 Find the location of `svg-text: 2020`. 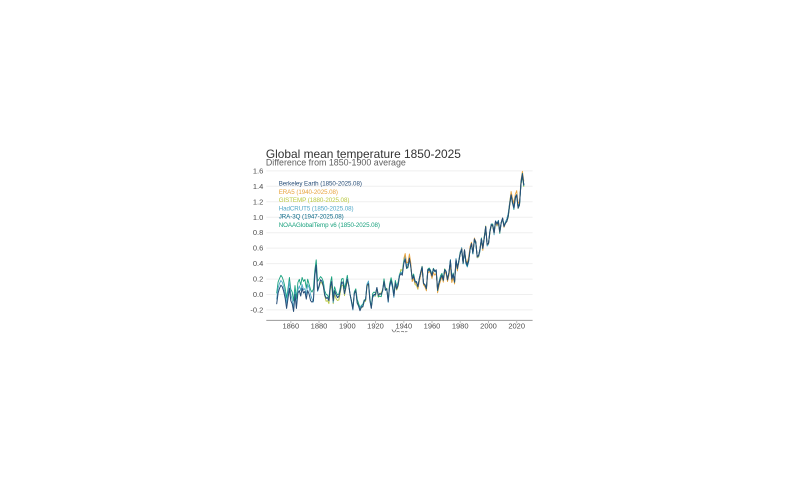

svg-text: 2020 is located at coordinates (516, 325).